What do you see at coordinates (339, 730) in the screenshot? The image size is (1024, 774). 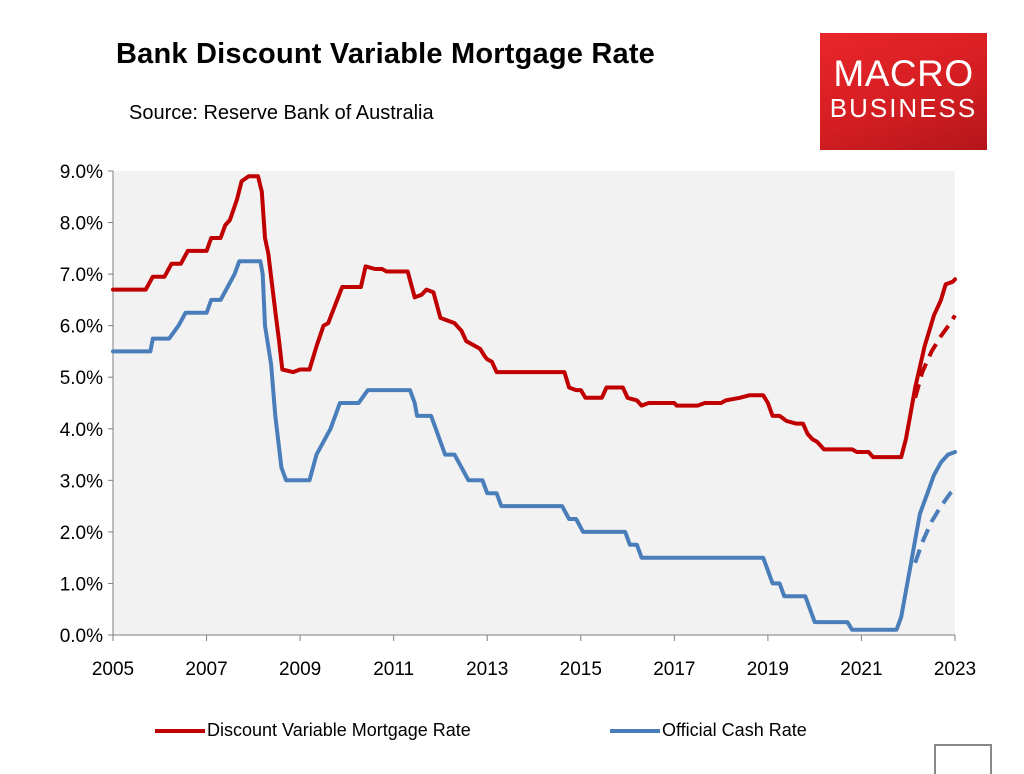 I see `legend-label-mortgage: Discount Variable Mortgage Rate` at bounding box center [339, 730].